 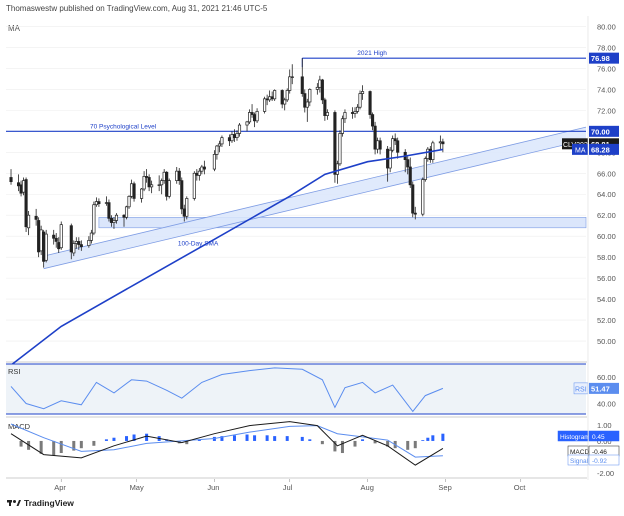 What do you see at coordinates (606, 341) in the screenshot?
I see `price-tick-label: 50.00` at bounding box center [606, 341].